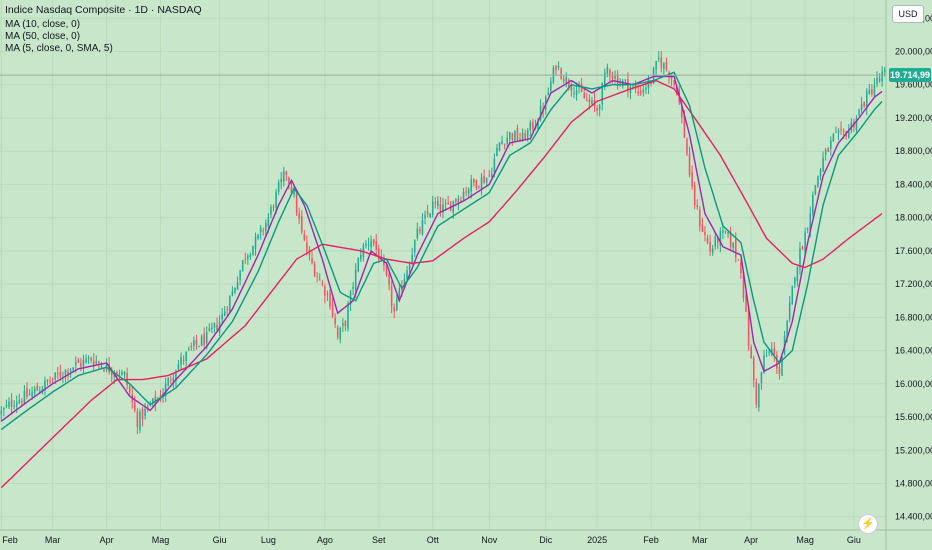  Describe the element at coordinates (913, 251) in the screenshot. I see `y-tick-label: 17.600,00` at that location.